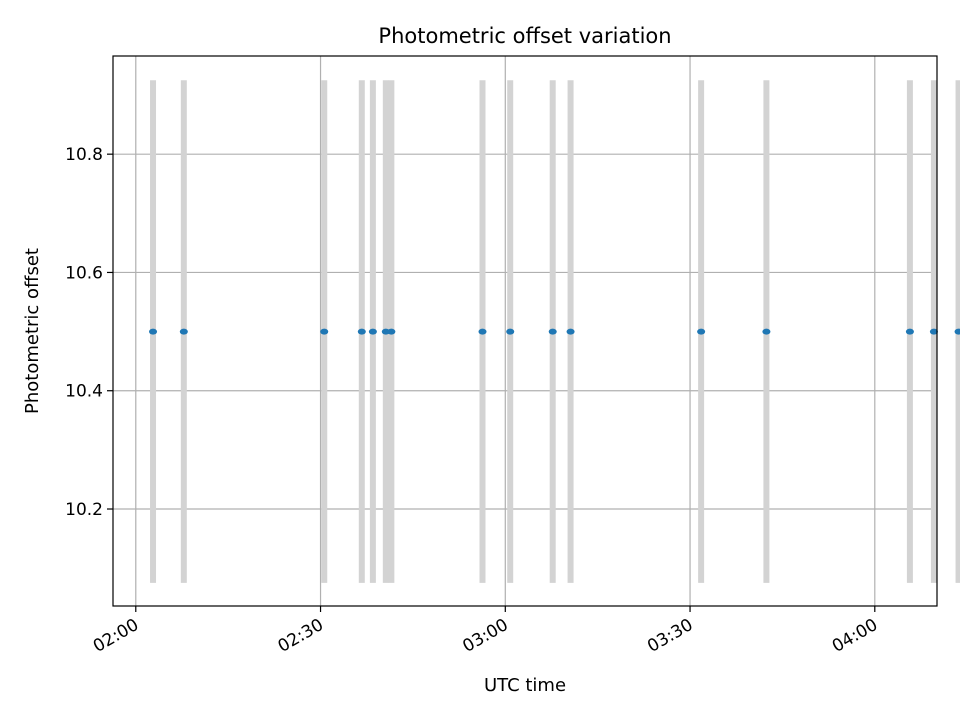 This screenshot has width=960, height=720. I want to click on y-tick-label: 10.4, so click(84, 392).